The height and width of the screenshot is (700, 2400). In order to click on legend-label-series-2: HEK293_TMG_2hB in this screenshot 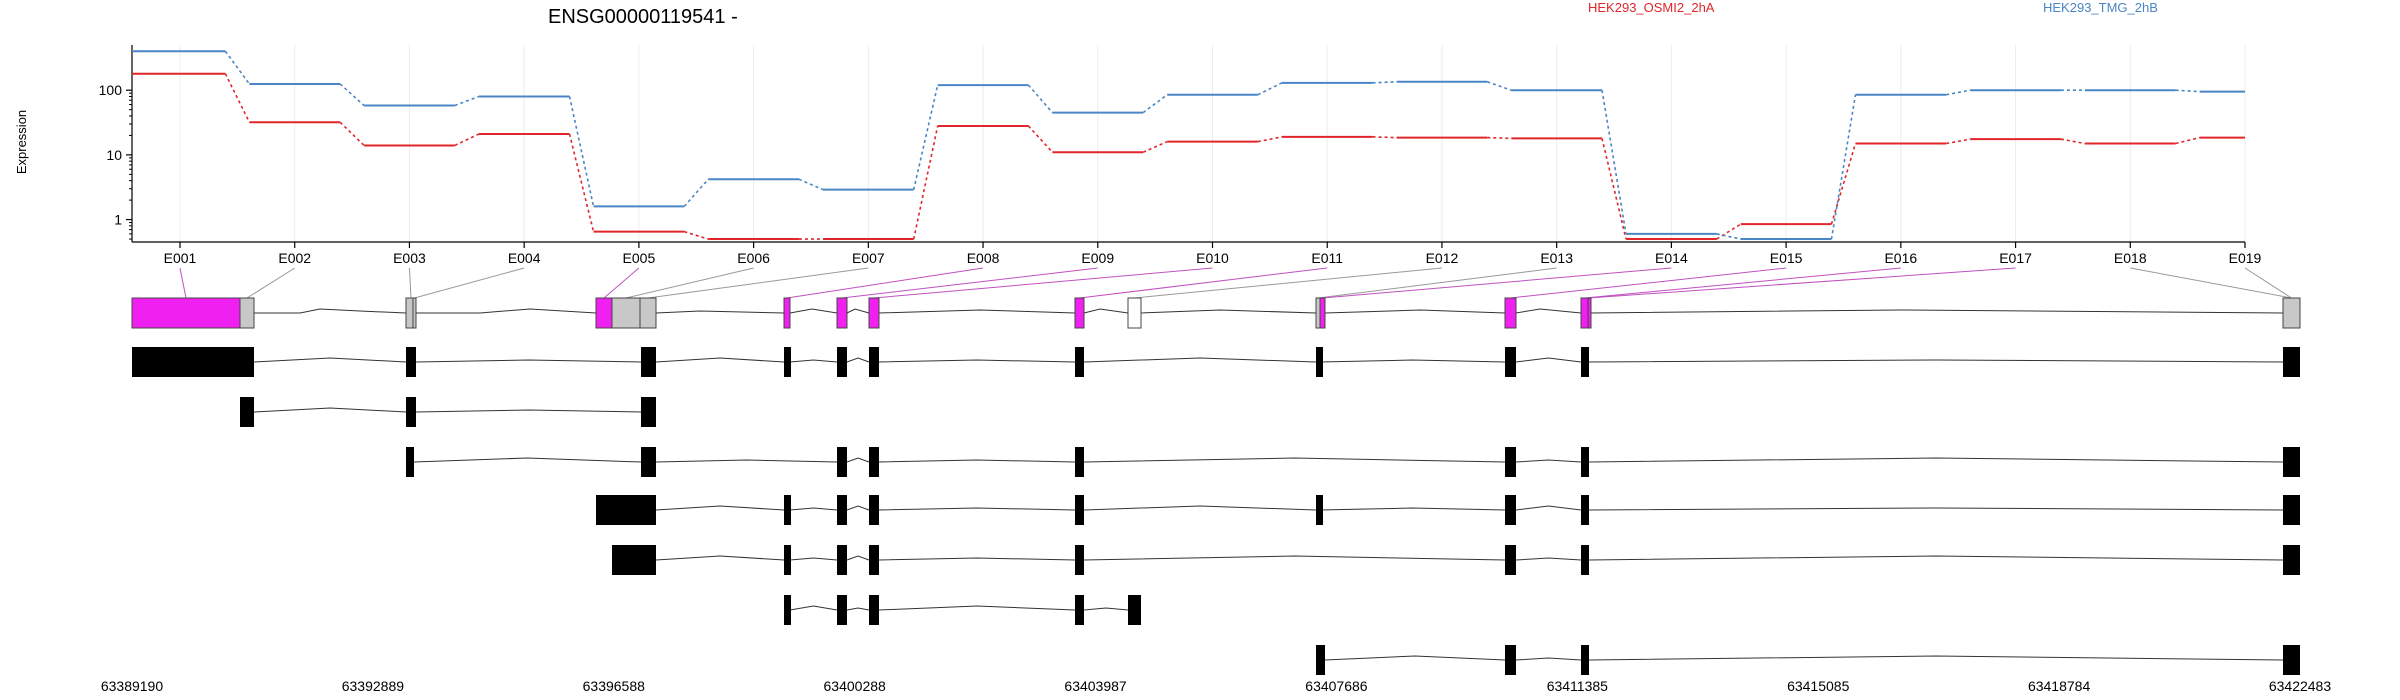, I will do `click(2100, 7)`.